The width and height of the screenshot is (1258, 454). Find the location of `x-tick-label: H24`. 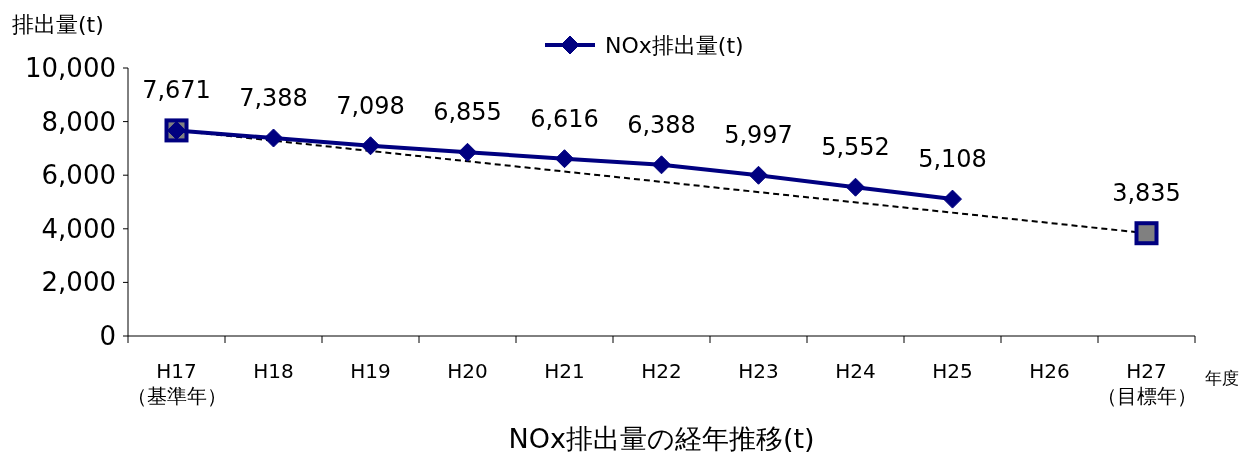

x-tick-label: H24 is located at coordinates (855, 371).